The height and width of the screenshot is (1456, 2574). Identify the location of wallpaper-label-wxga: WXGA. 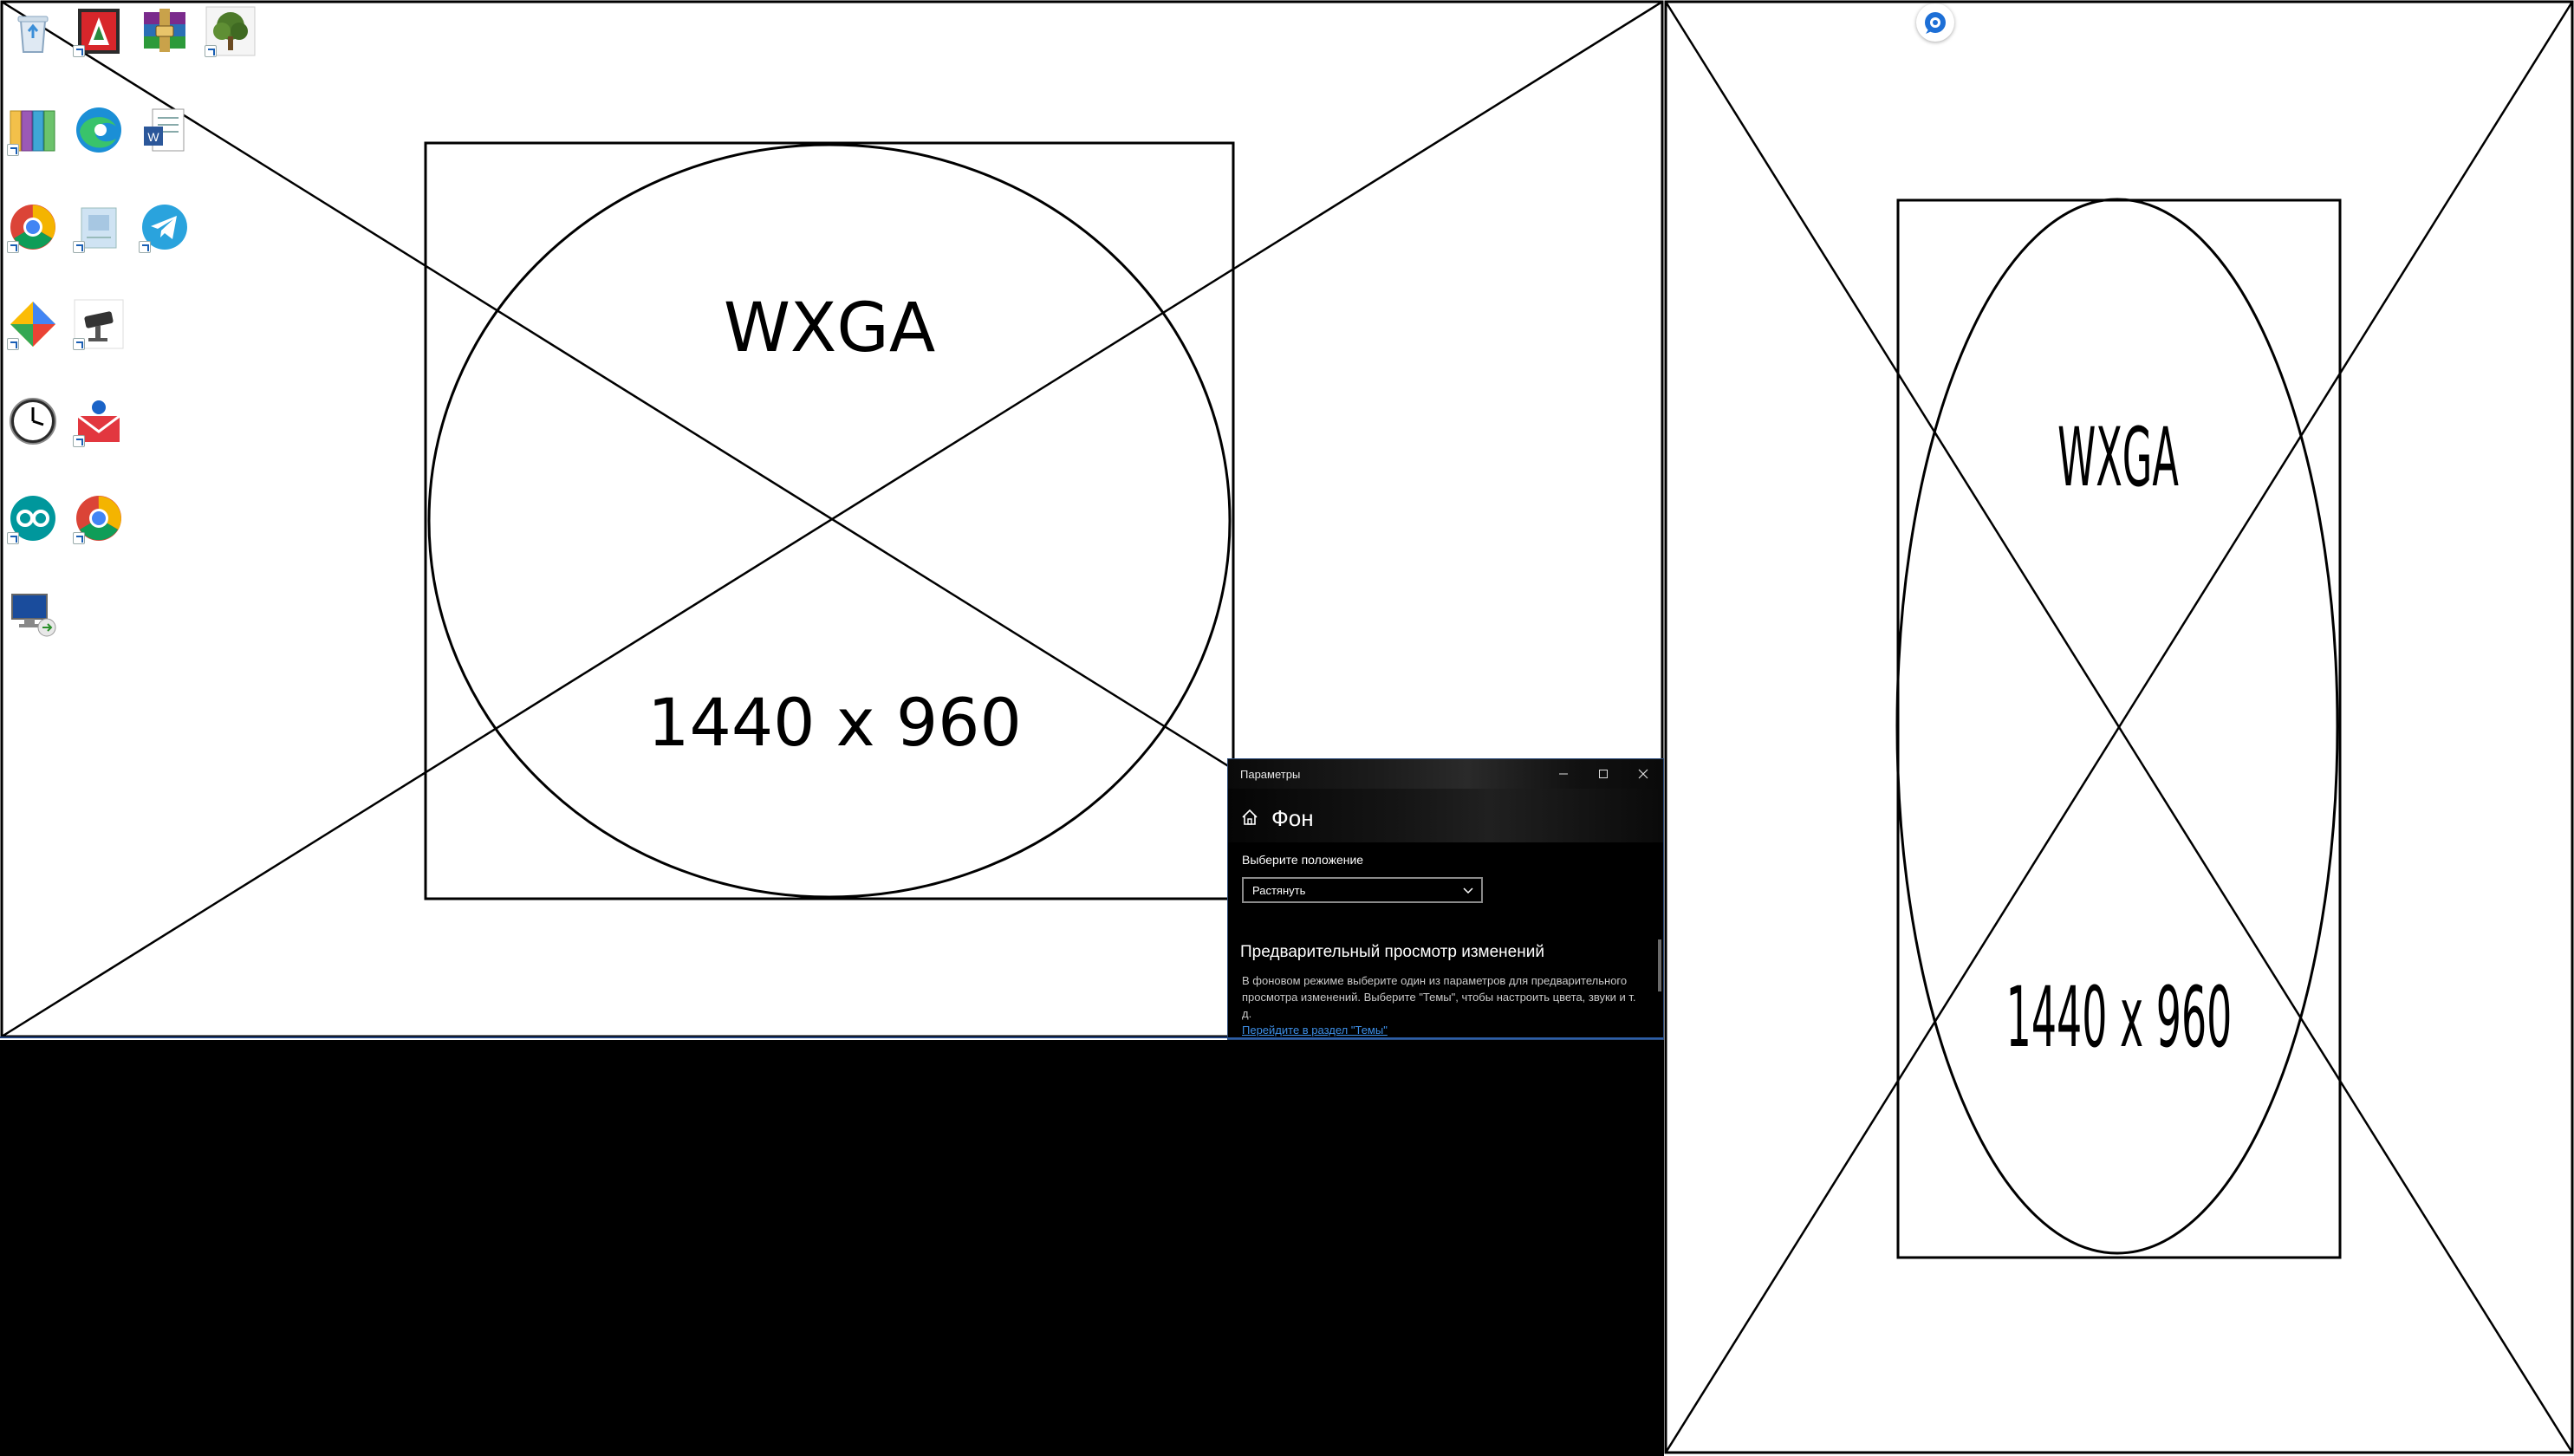
(829, 328).